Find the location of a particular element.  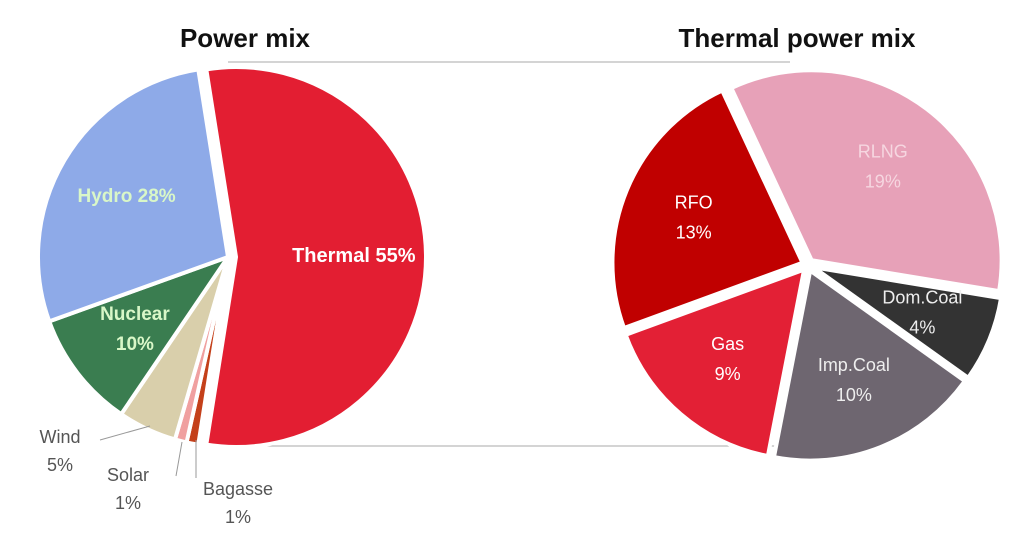

category-label: Imp.Coal is located at coordinates (854, 365).